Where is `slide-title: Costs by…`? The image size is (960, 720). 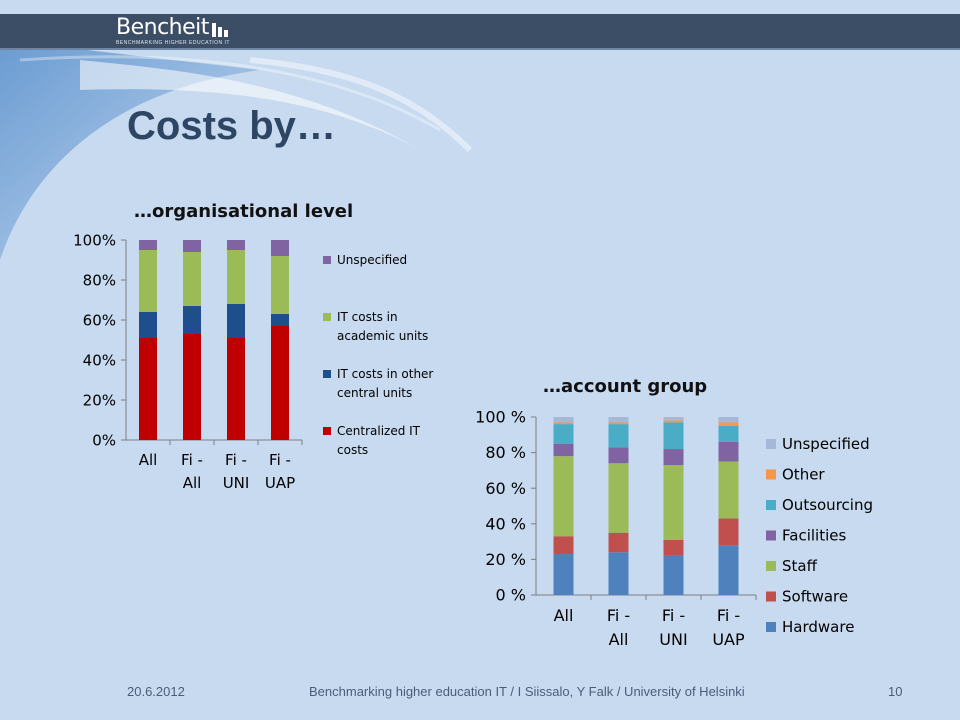 slide-title: Costs by… is located at coordinates (231, 126).